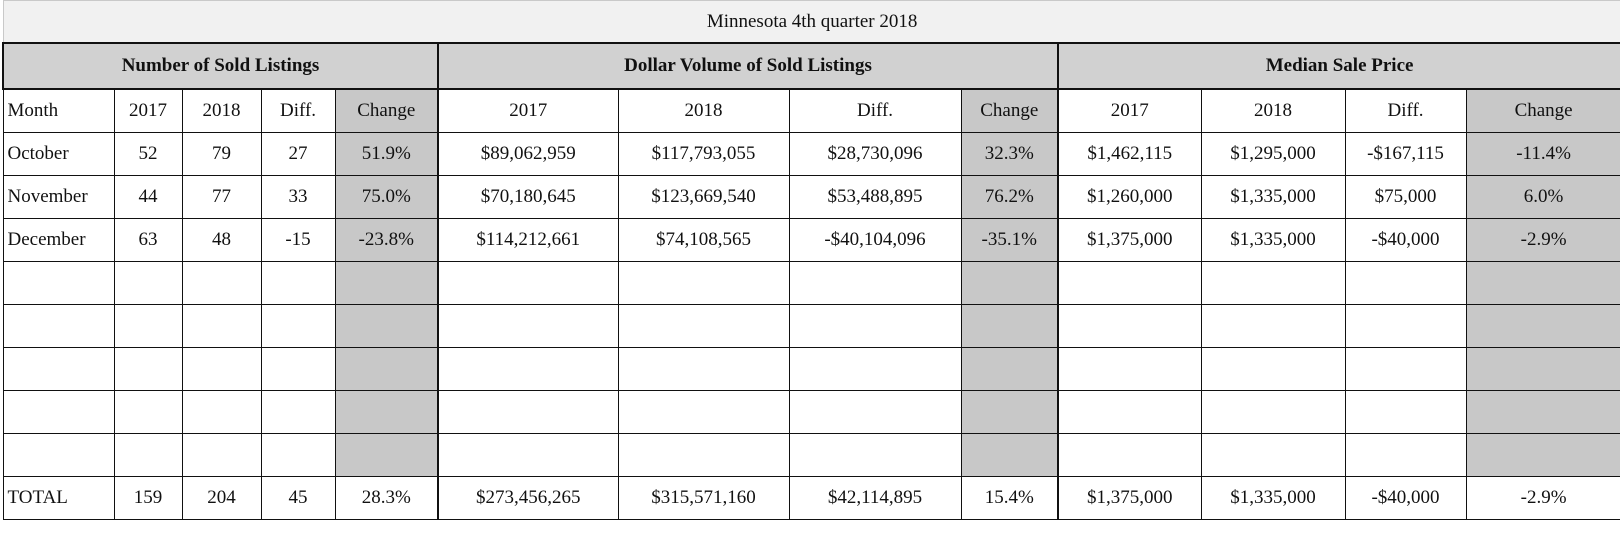 The height and width of the screenshot is (546, 1620). What do you see at coordinates (1405, 240) in the screenshot?
I see `table-cell: -$40,000` at bounding box center [1405, 240].